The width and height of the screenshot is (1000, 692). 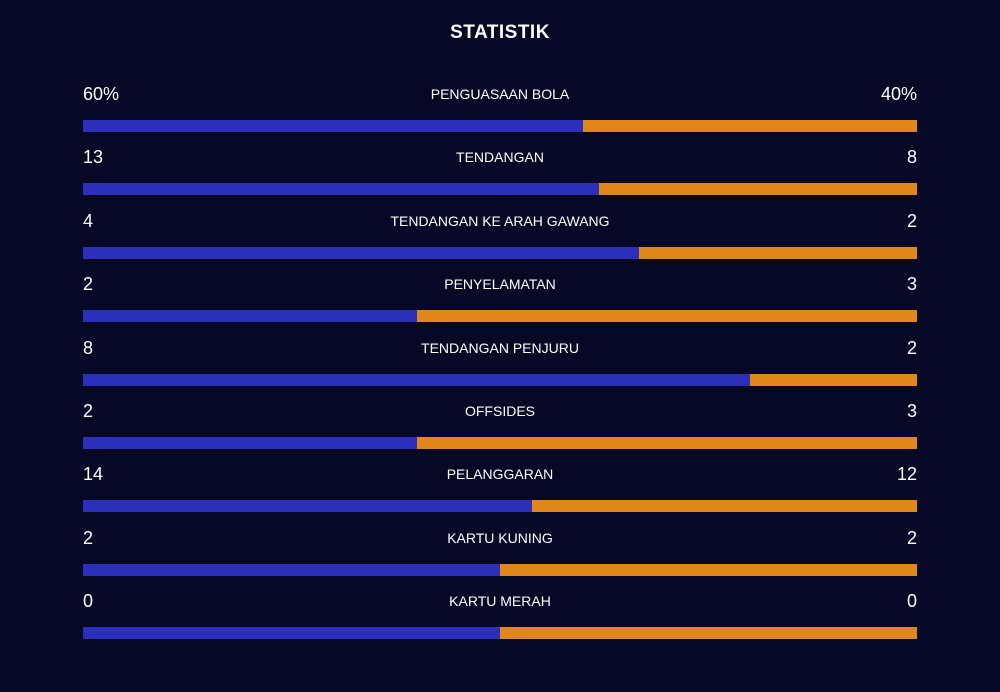 I want to click on home-value: 8, so click(x=88, y=347).